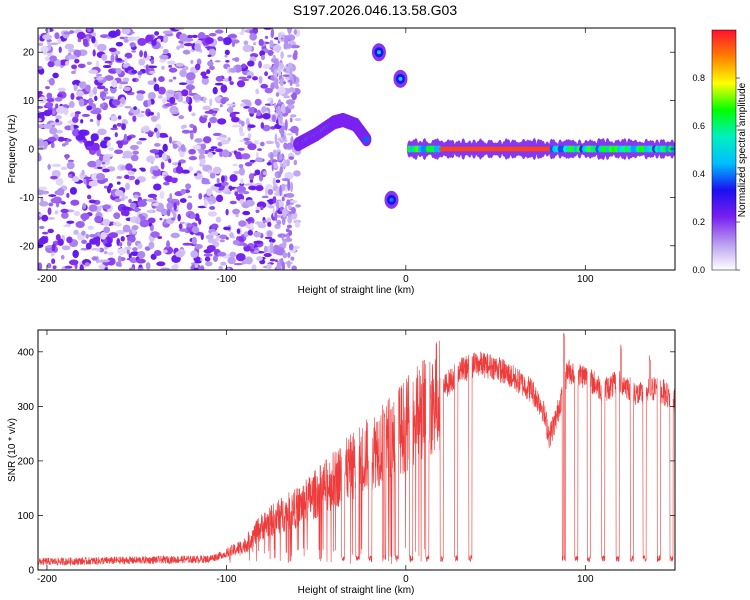  I want to click on colorbar-tick-label: 0.2, so click(698, 222).